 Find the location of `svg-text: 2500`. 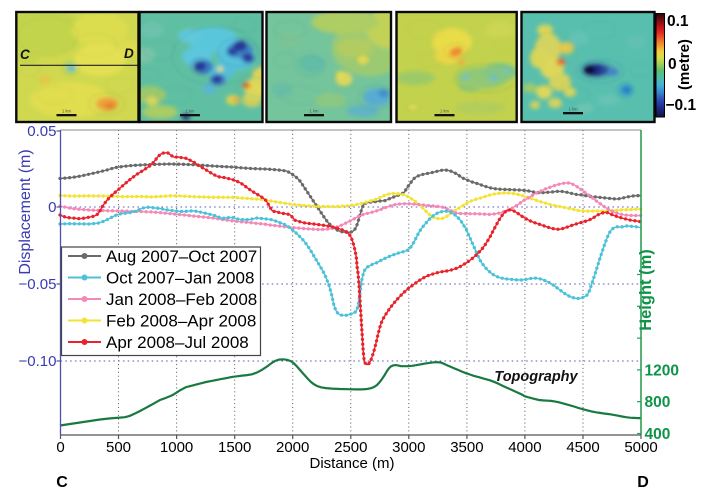

svg-text: 2500 is located at coordinates (350, 447).